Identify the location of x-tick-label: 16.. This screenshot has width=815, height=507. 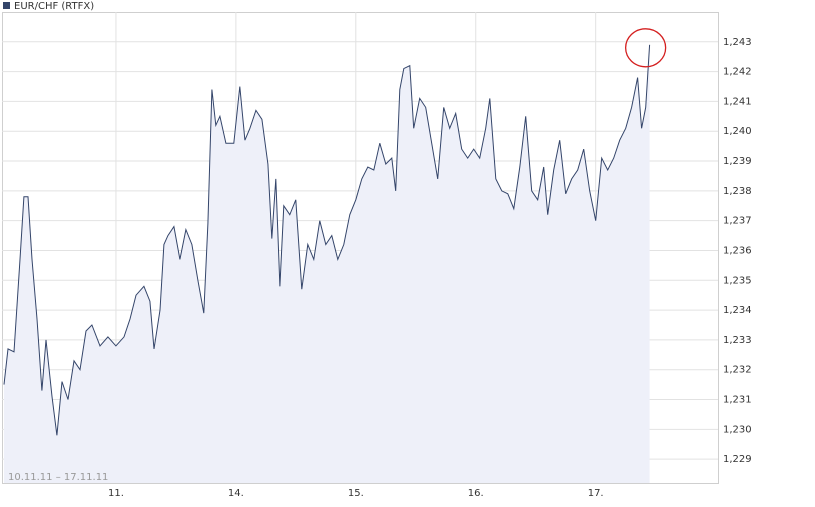
(476, 493).